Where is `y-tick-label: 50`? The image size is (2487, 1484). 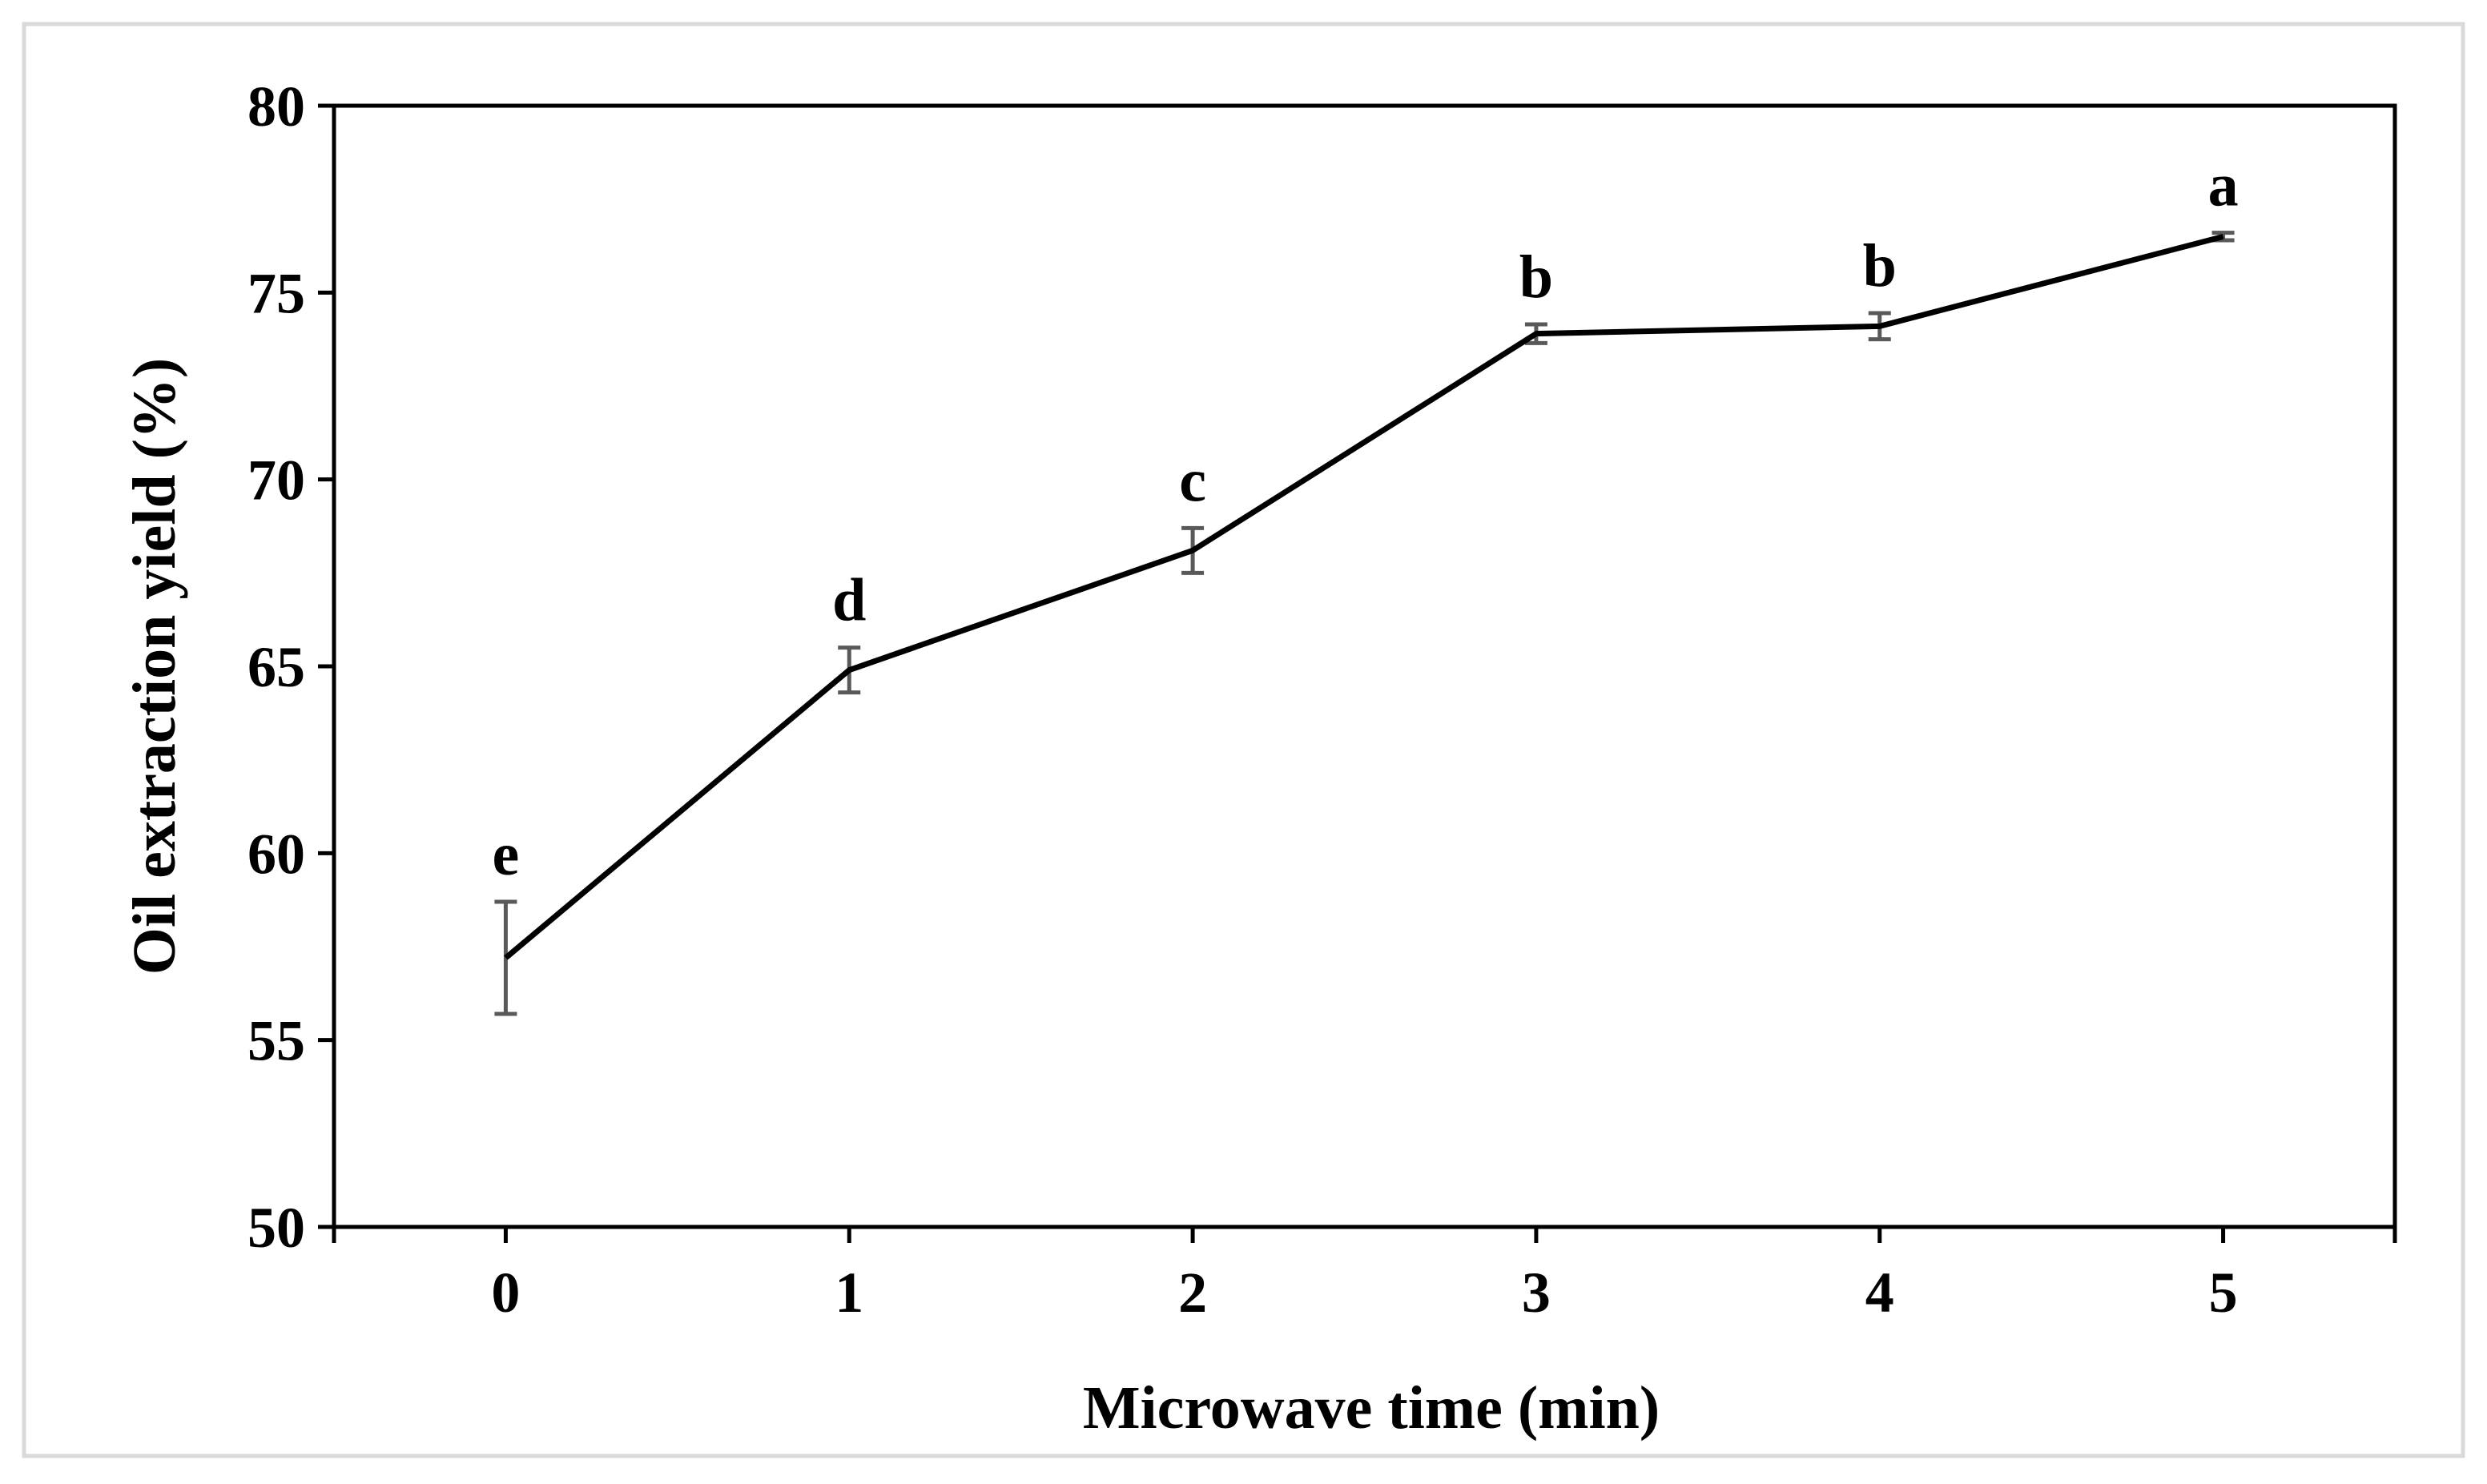 y-tick-label: 50 is located at coordinates (276, 1228).